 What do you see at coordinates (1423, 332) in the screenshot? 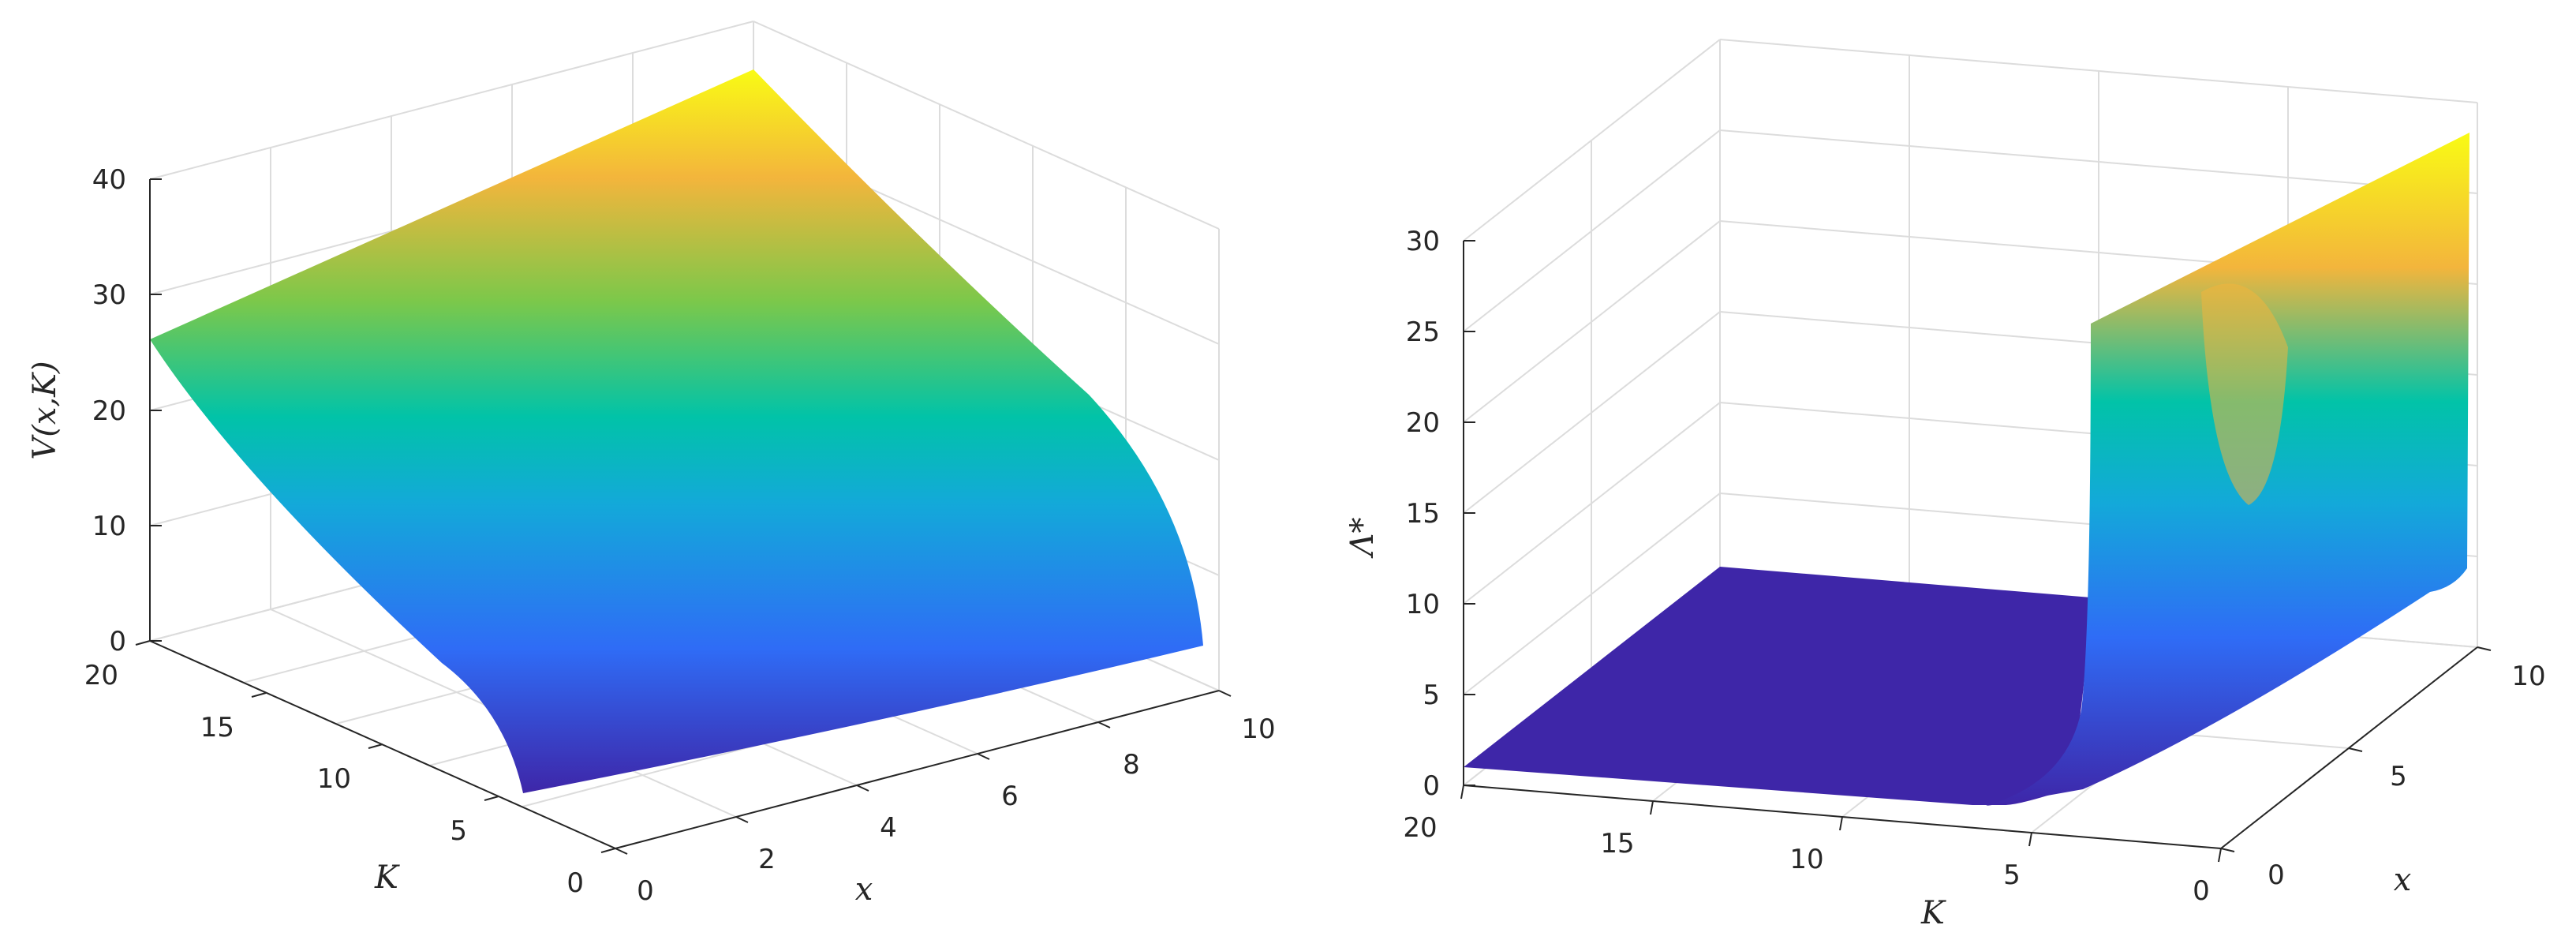
I see `z-tick-right-5: 25` at bounding box center [1423, 332].